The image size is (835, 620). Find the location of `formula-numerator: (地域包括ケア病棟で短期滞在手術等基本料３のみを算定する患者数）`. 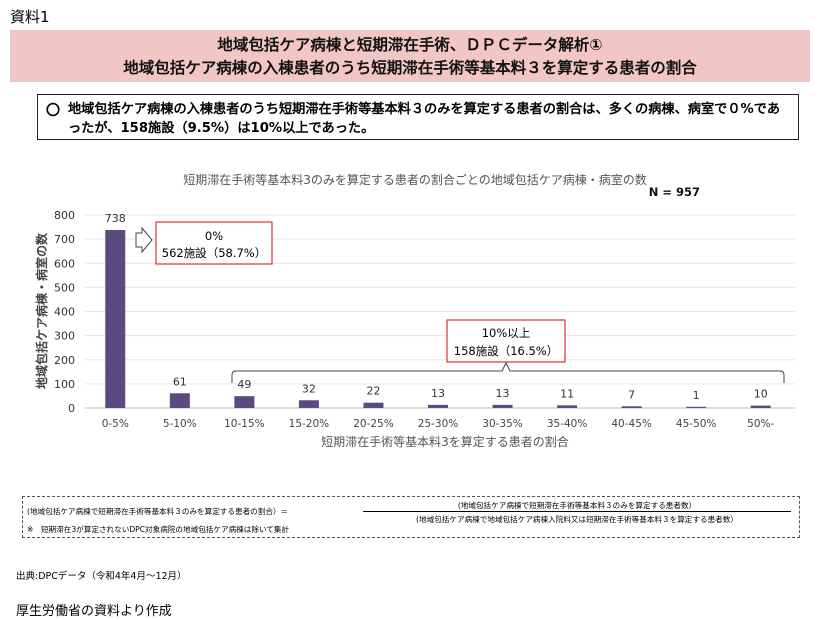

formula-numerator: (地域包括ケア病棟で短期滞在手術等基本料３のみを算定する患者数） is located at coordinates (577, 505).